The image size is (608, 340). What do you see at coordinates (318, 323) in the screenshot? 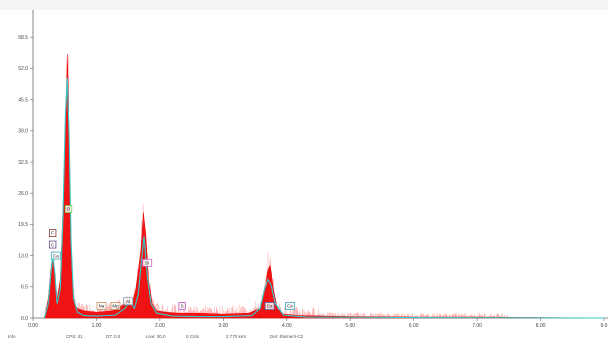
I see `x-axis-ticks: 0.00 1.00 2.00 3.00 4.00 5.00 6.00 7.00 8.00 9.0` at bounding box center [318, 323].